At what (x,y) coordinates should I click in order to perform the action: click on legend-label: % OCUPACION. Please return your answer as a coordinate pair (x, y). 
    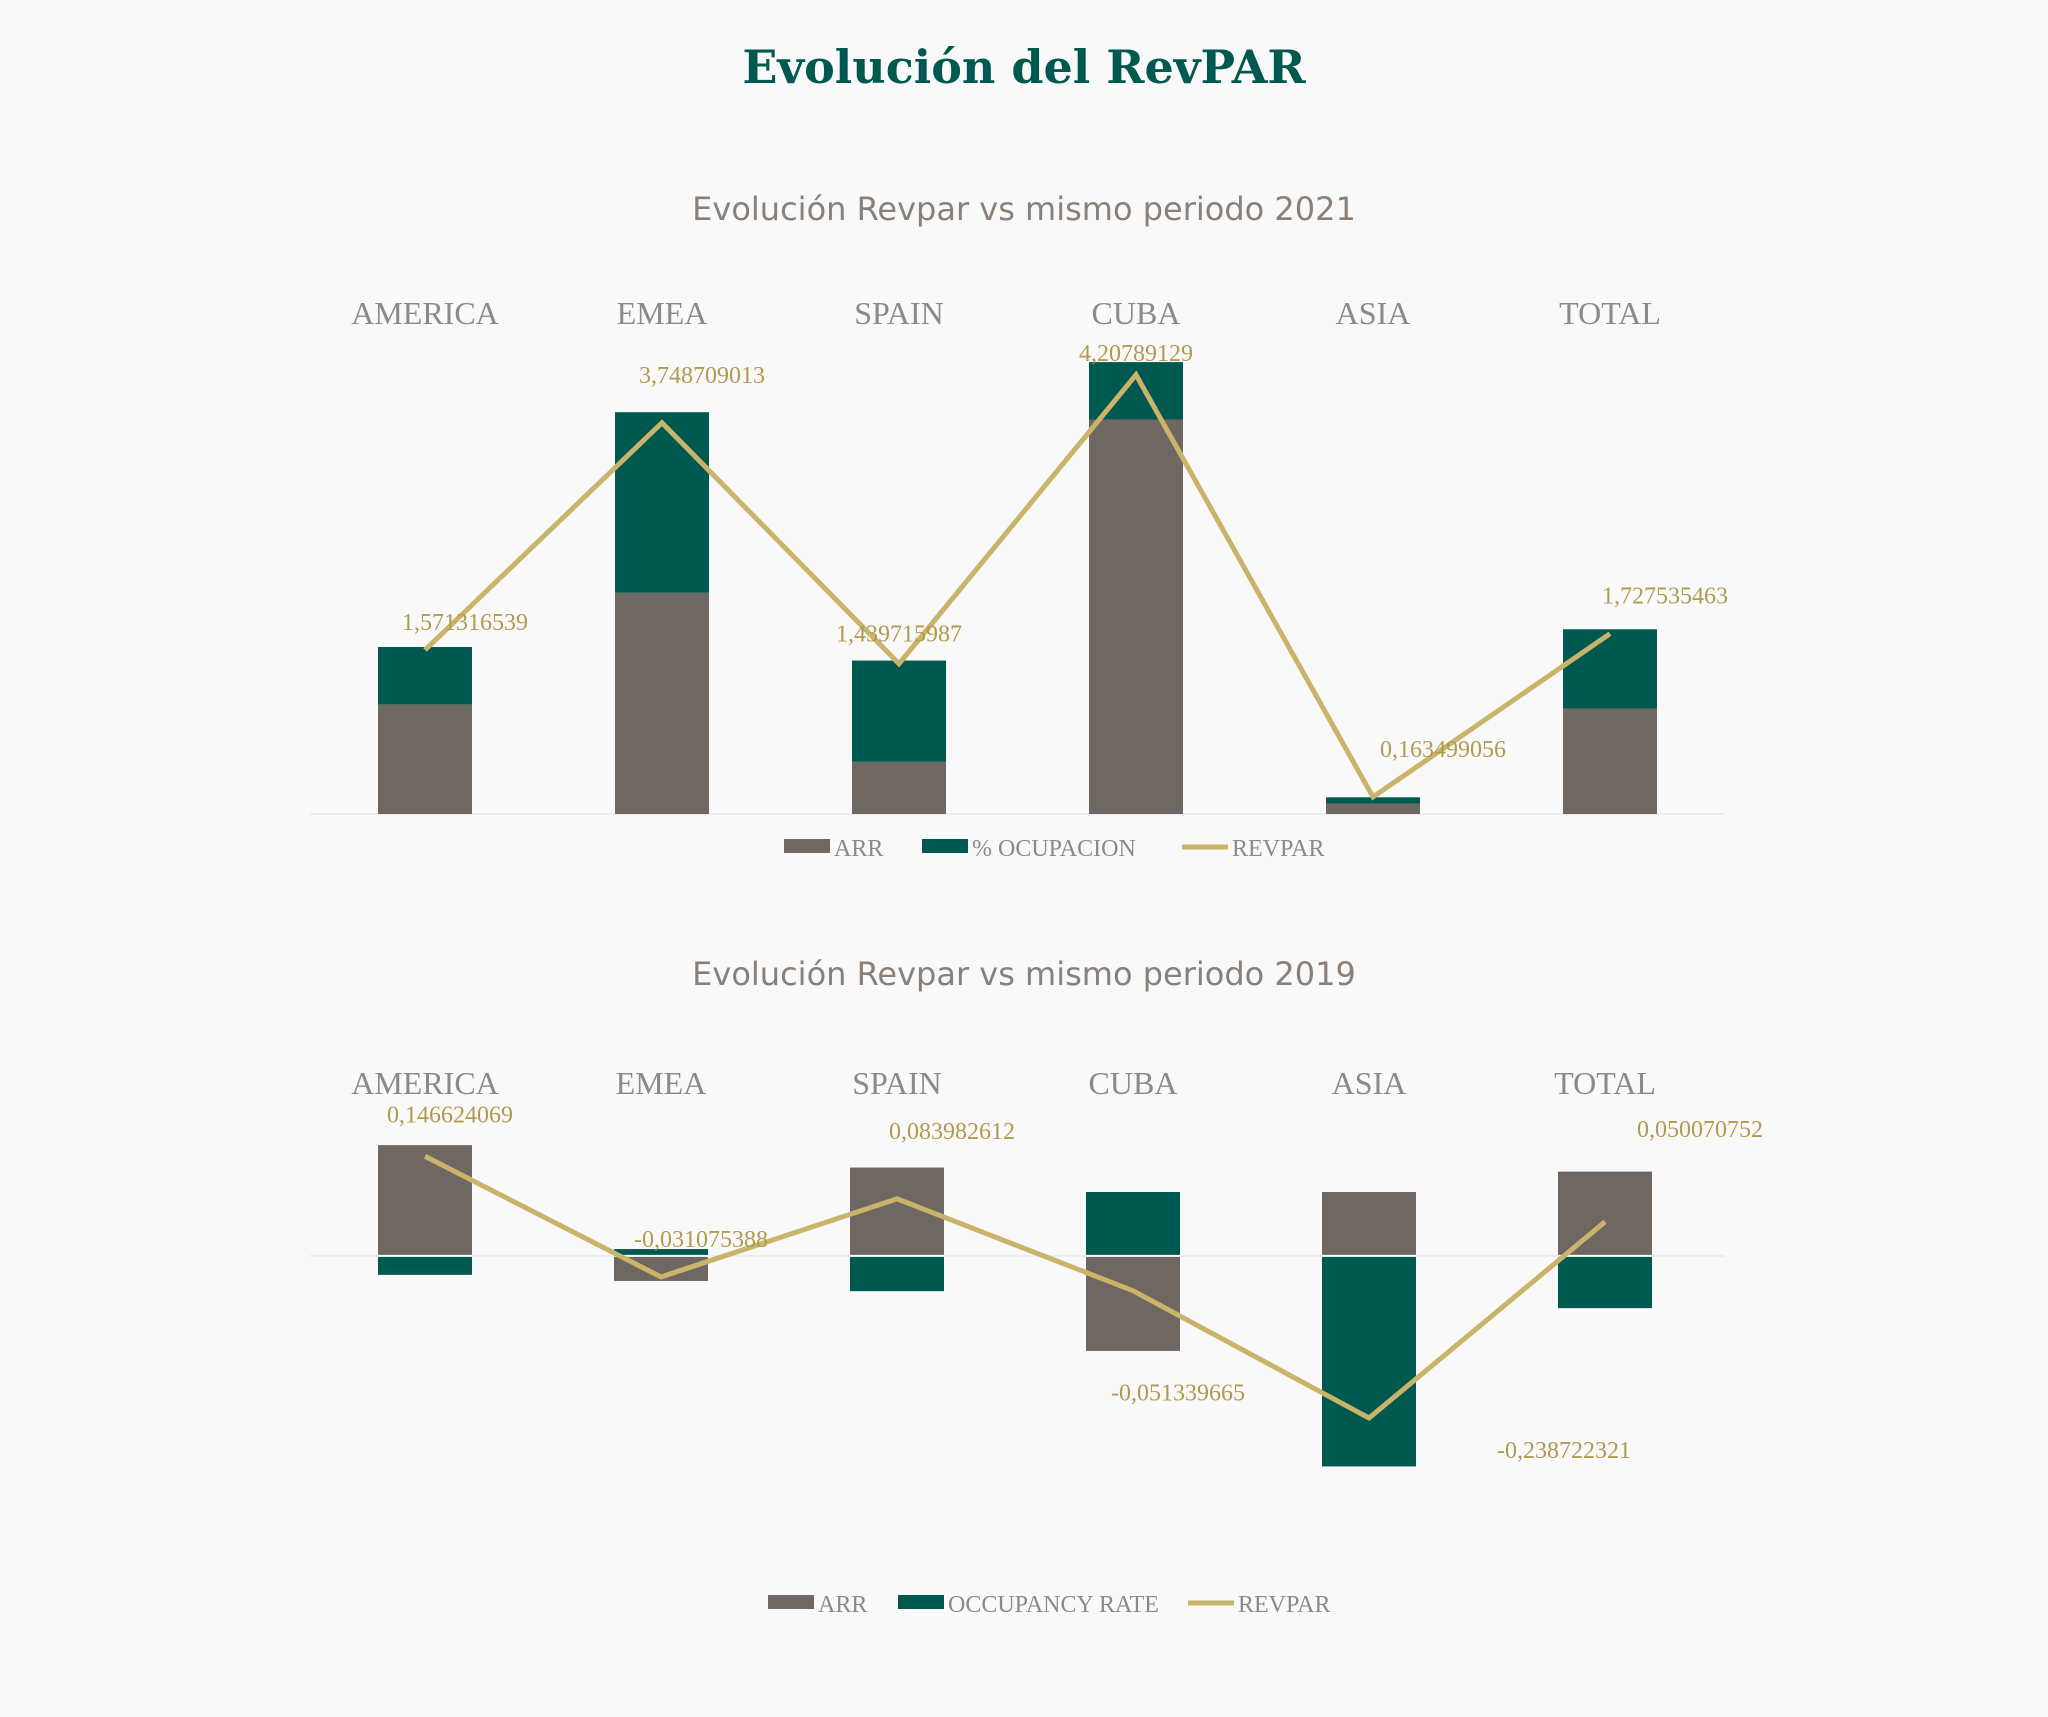
    Looking at the image, I should click on (1054, 849).